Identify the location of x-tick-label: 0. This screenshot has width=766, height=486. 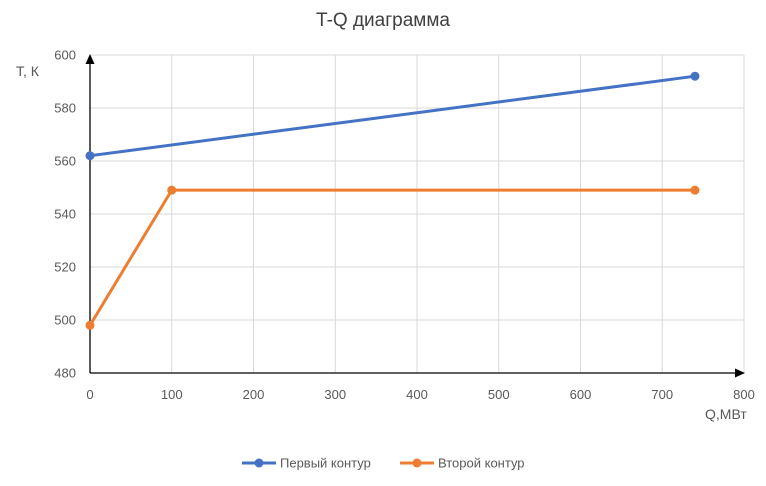
(89, 394).